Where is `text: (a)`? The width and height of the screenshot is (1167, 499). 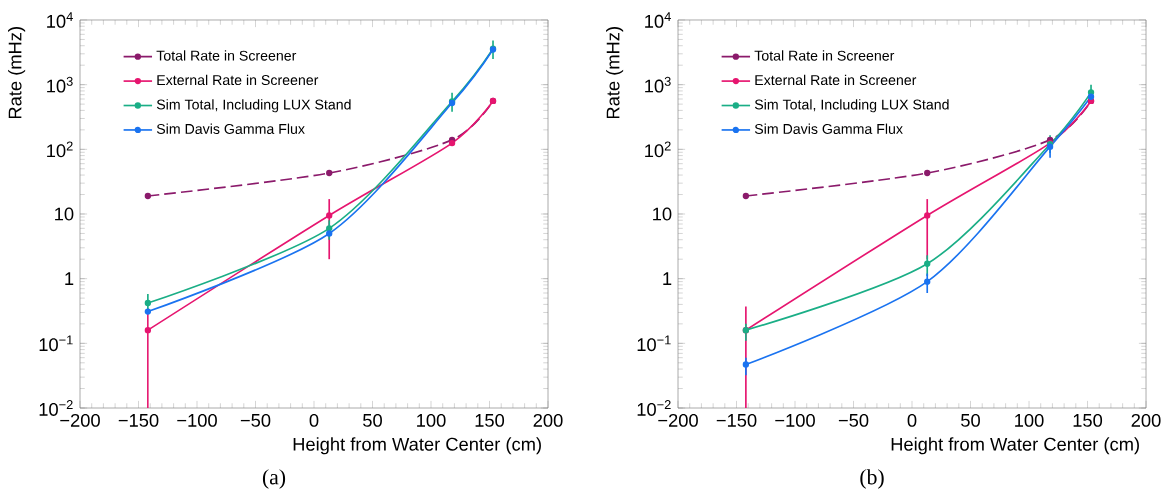
text: (a) is located at coordinates (274, 479).